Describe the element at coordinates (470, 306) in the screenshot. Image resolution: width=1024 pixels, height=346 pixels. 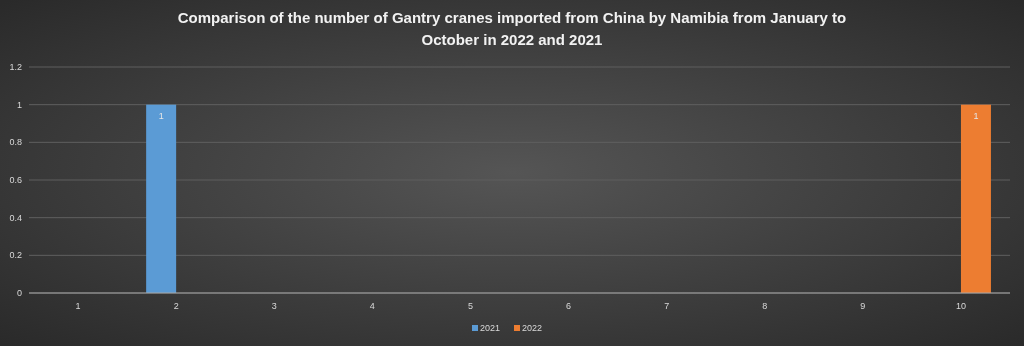
I see `x-tick-label: 5` at that location.